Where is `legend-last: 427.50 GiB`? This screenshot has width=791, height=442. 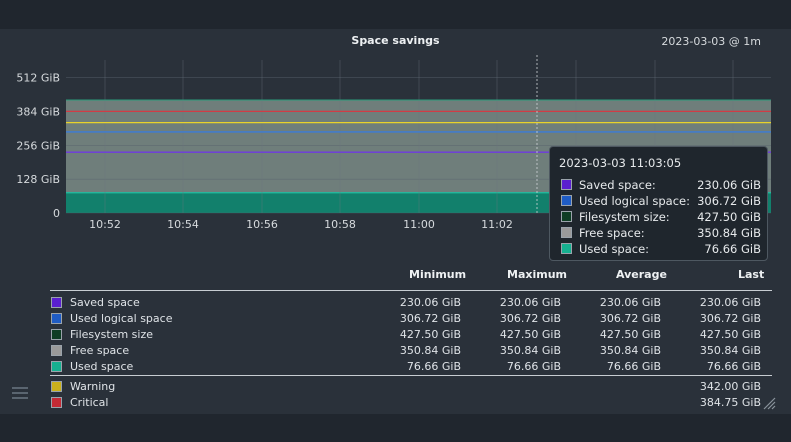 legend-last: 427.50 GiB is located at coordinates (730, 334).